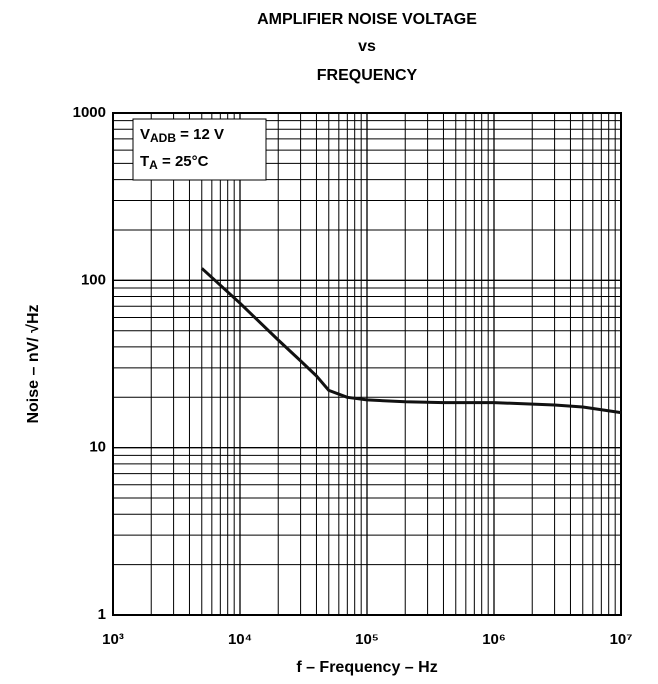  What do you see at coordinates (367, 46) in the screenshot?
I see `chart-title: vs` at bounding box center [367, 46].